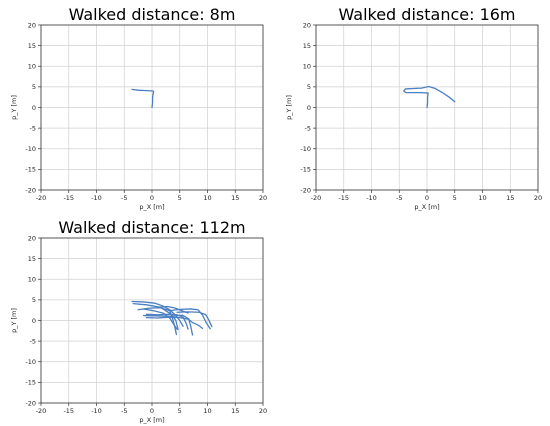 The image size is (550, 426). Describe the element at coordinates (308, 128) in the screenshot. I see `chart2-ytick-label-3: -5` at that location.